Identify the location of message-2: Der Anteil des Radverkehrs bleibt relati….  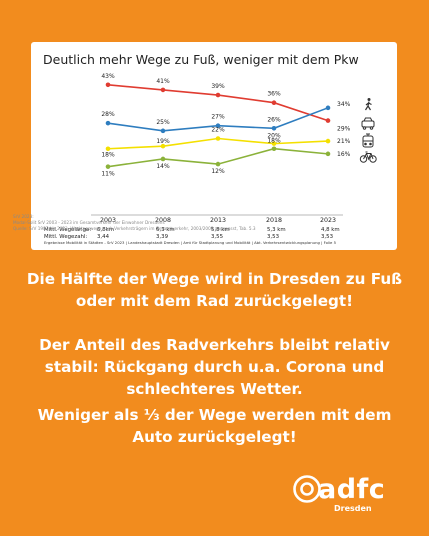
(214, 367).